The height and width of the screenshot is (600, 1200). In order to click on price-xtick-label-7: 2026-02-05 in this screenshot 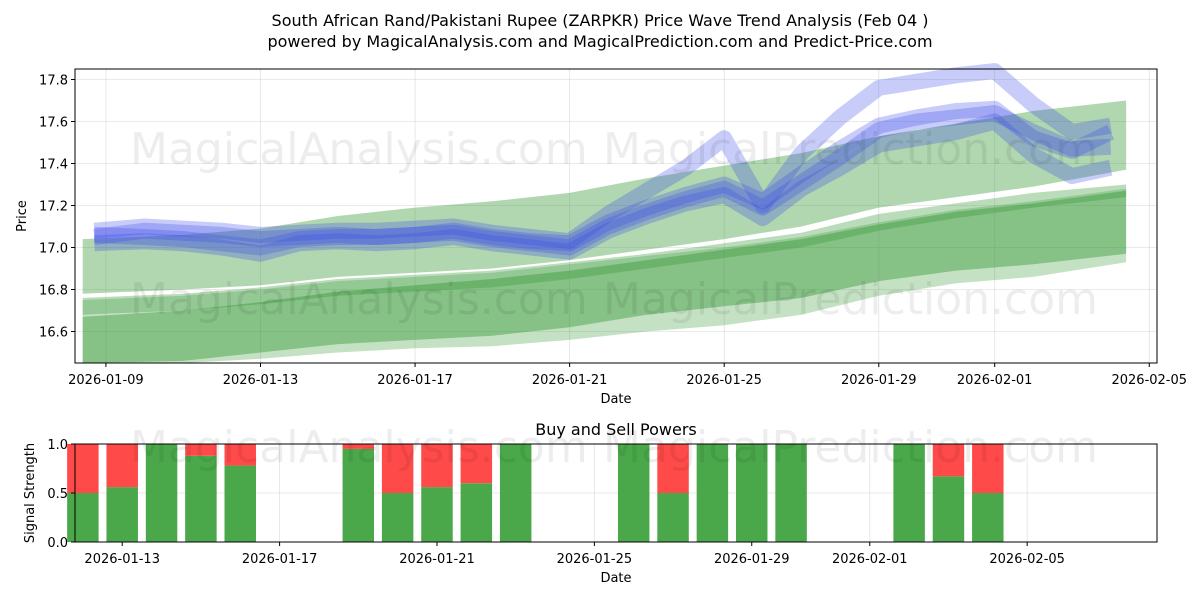, I will do `click(1149, 380)`.